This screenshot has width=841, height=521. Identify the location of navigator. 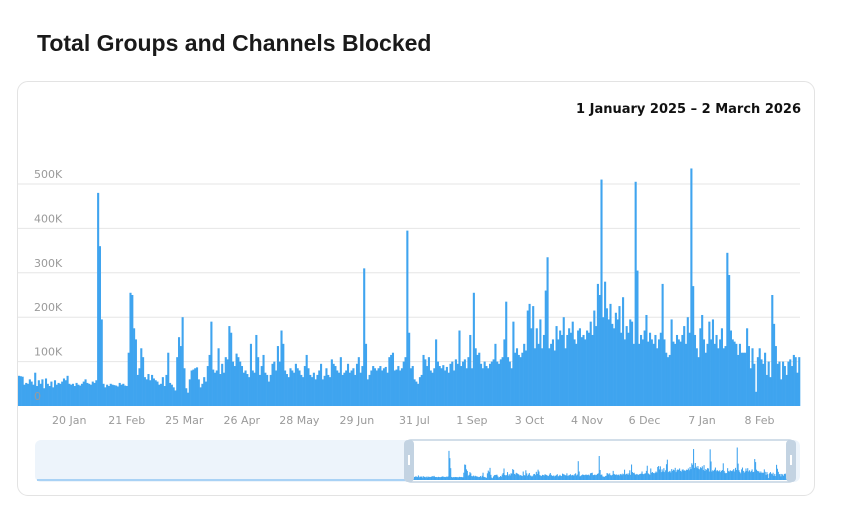
(417, 461).